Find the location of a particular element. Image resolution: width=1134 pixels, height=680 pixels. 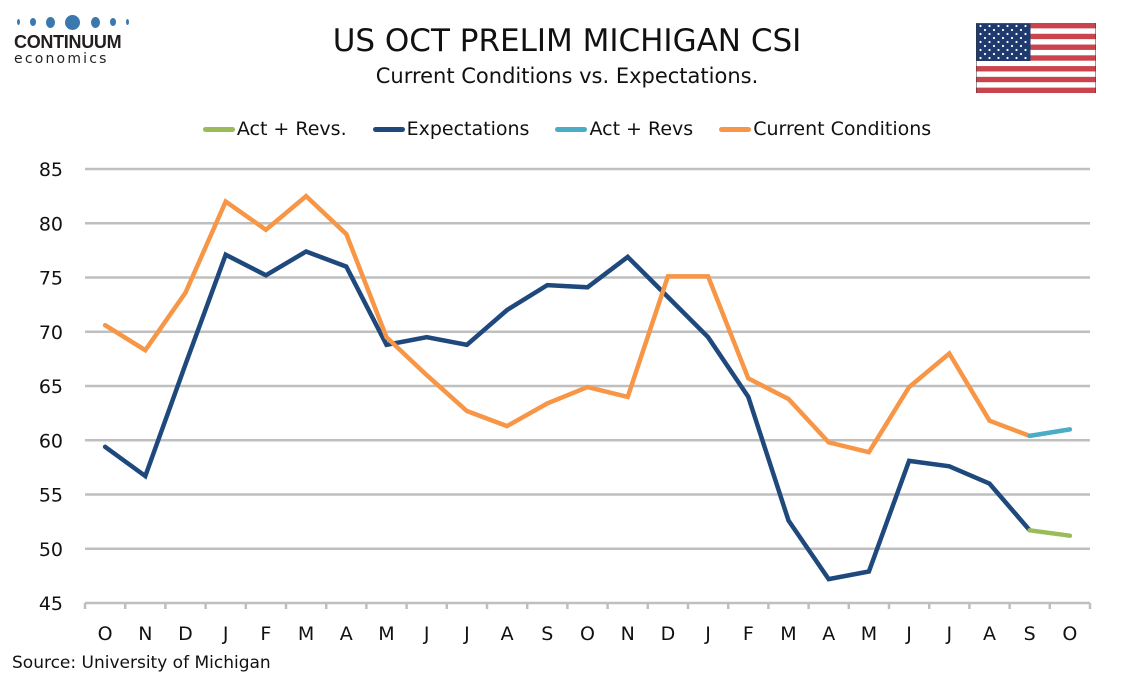

legend-item-expectations: Expectations is located at coordinates (451, 129).